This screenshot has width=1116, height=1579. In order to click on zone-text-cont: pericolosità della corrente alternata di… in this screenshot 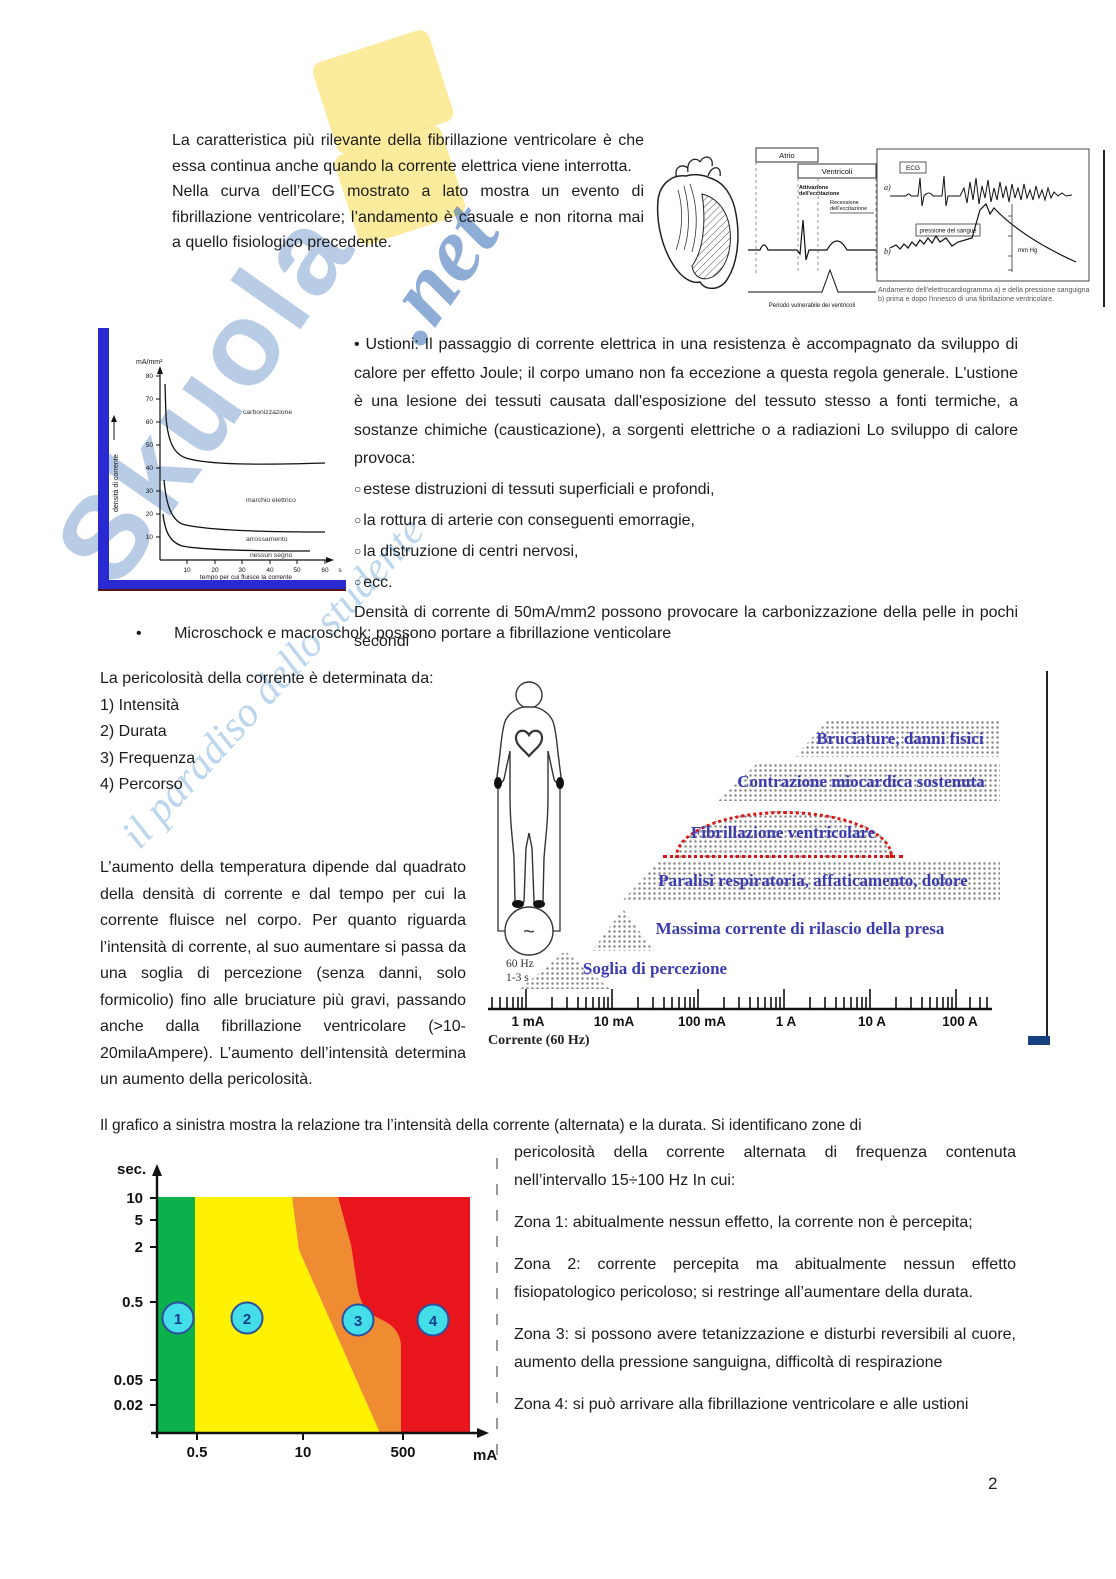, I will do `click(765, 1166)`.